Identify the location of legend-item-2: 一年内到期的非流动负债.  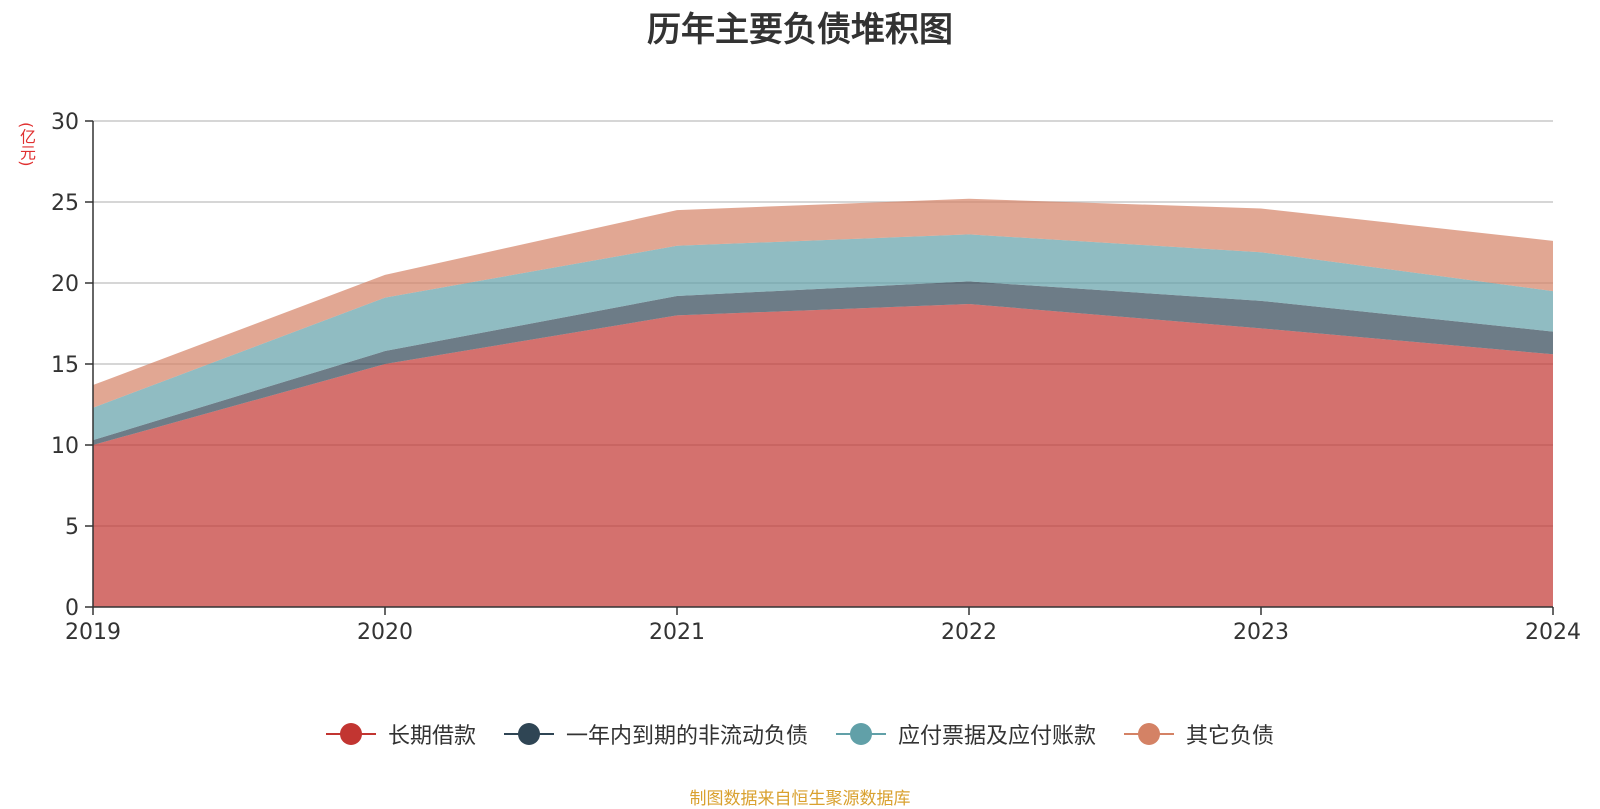
(655, 734).